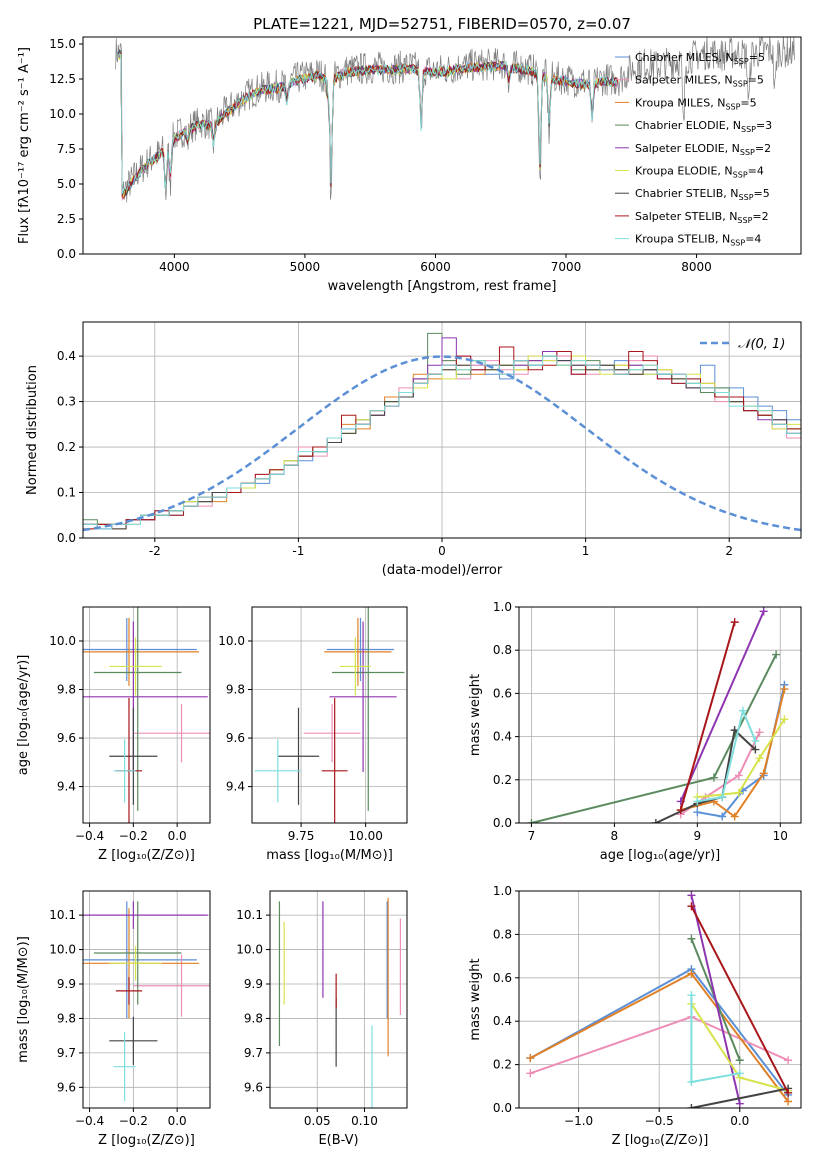 The image size is (819, 1170). I want to click on x-axis-label: E(B-V), so click(338, 1140).